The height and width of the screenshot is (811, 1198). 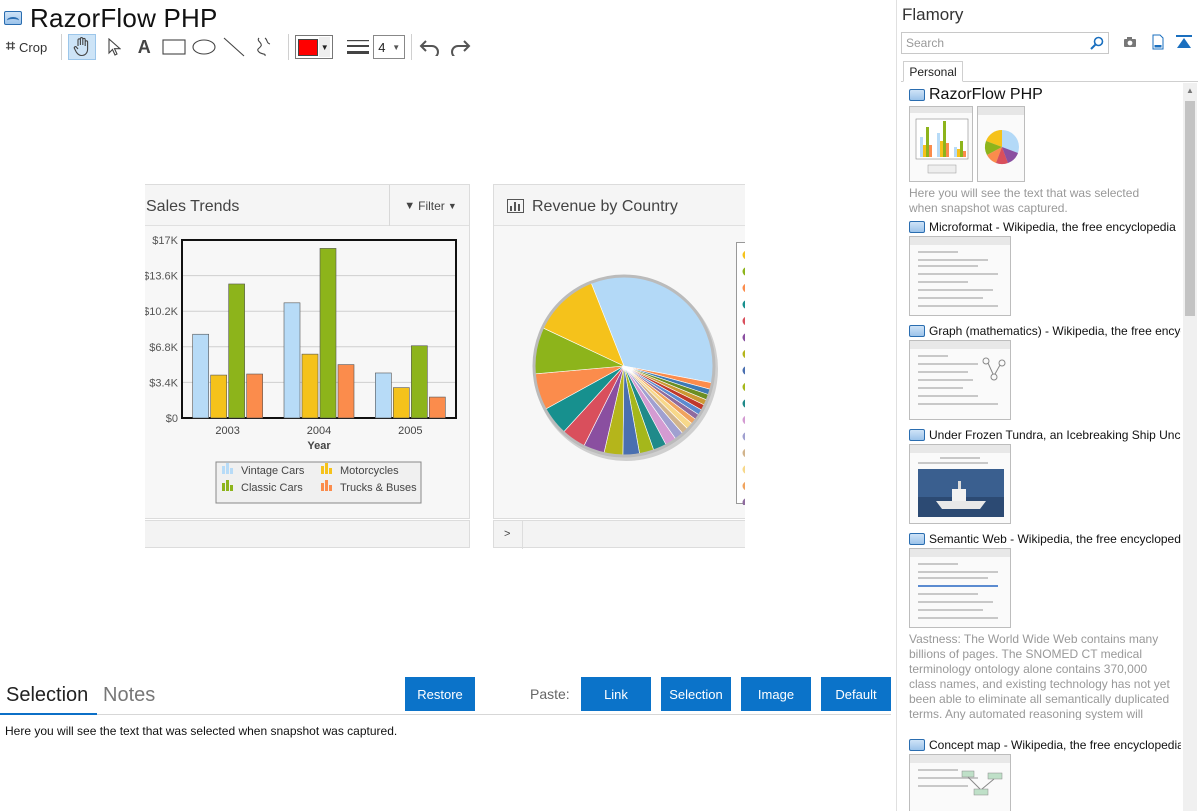 I want to click on text-tool-button: A, so click(x=144, y=47).